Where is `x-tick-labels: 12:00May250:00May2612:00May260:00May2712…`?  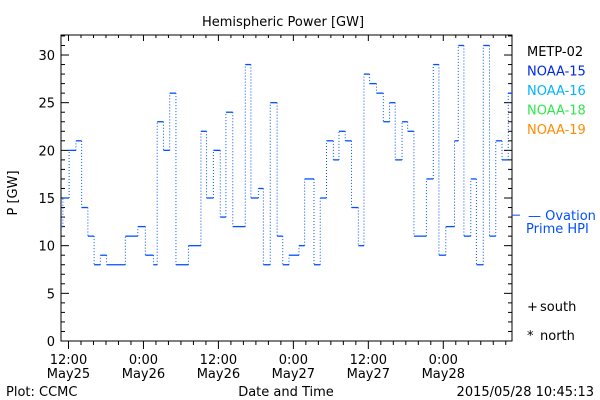
x-tick-labels: 12:00May250:00May2612:00May260:00May2712… is located at coordinates (256, 367).